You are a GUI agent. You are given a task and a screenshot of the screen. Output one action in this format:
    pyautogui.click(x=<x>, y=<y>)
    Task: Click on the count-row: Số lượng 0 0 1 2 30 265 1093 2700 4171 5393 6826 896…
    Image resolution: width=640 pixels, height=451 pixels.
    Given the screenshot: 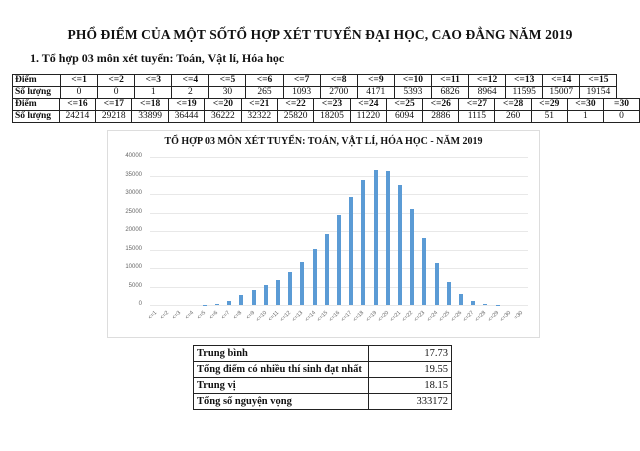 What is the action you would take?
    pyautogui.click(x=315, y=92)
    